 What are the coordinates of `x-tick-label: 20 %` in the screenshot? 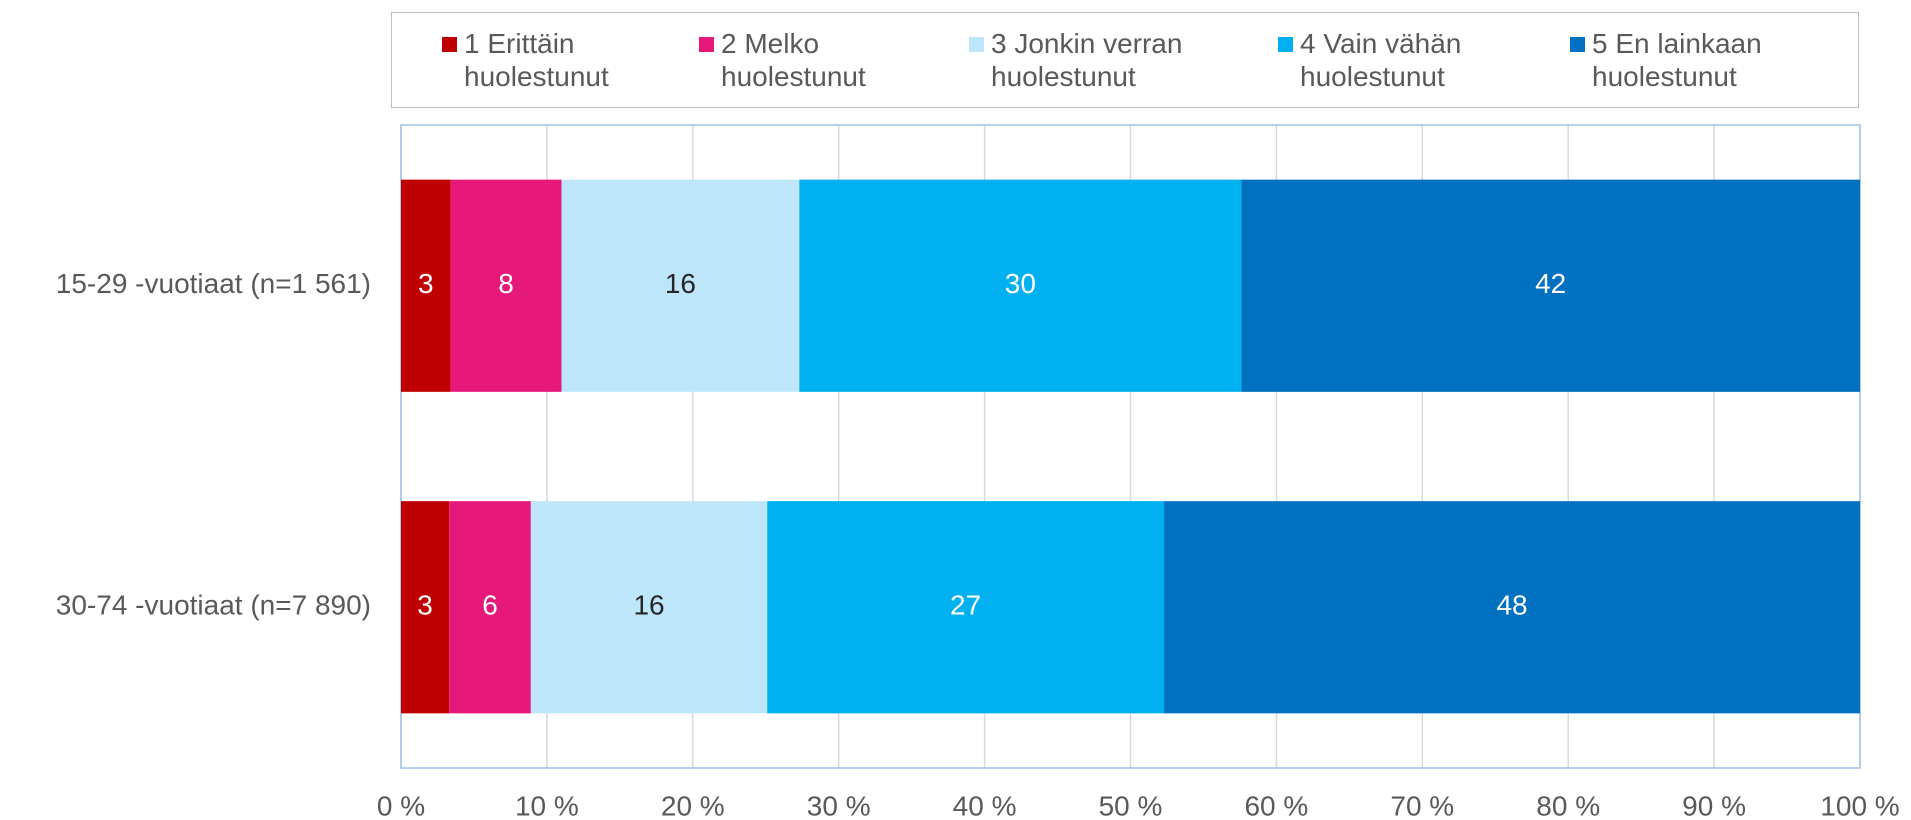 It's located at (693, 805).